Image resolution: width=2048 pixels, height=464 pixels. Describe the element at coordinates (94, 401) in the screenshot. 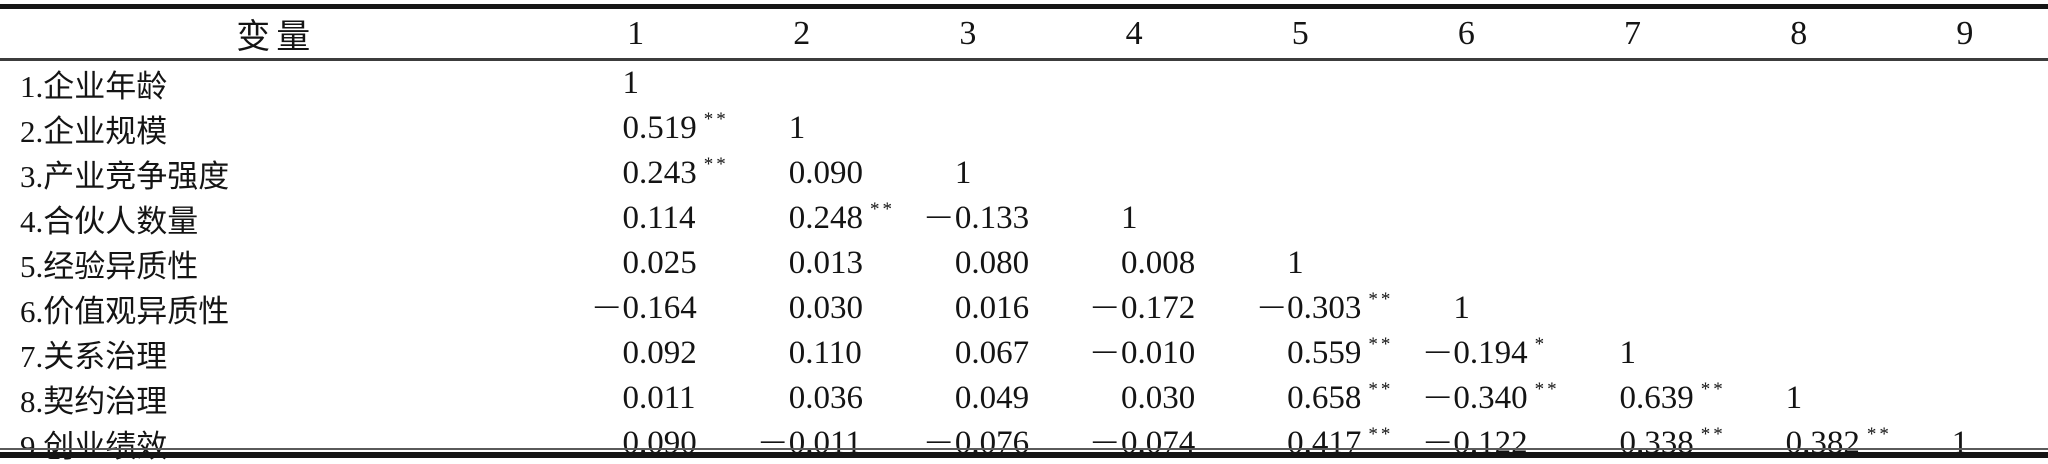

I see `row-label: 8.契约治理` at that location.